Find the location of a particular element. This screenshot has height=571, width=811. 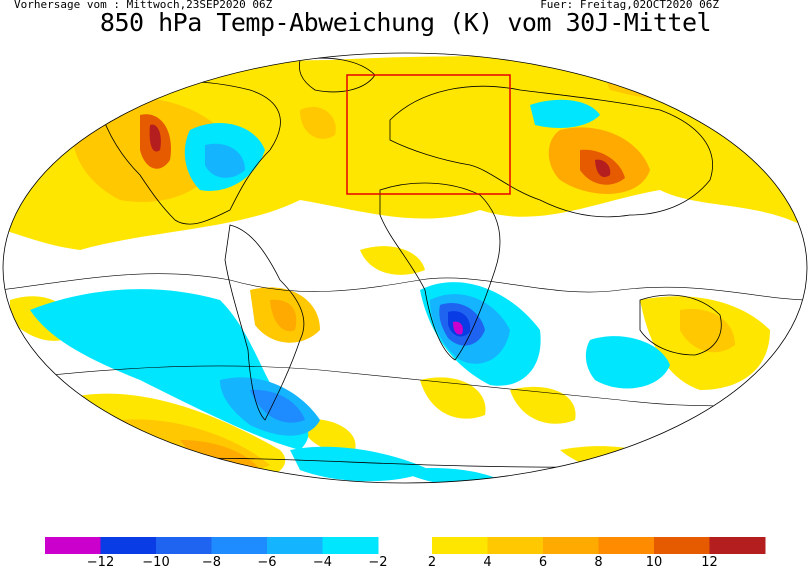

legend-tick-label: −8 is located at coordinates (211, 562).